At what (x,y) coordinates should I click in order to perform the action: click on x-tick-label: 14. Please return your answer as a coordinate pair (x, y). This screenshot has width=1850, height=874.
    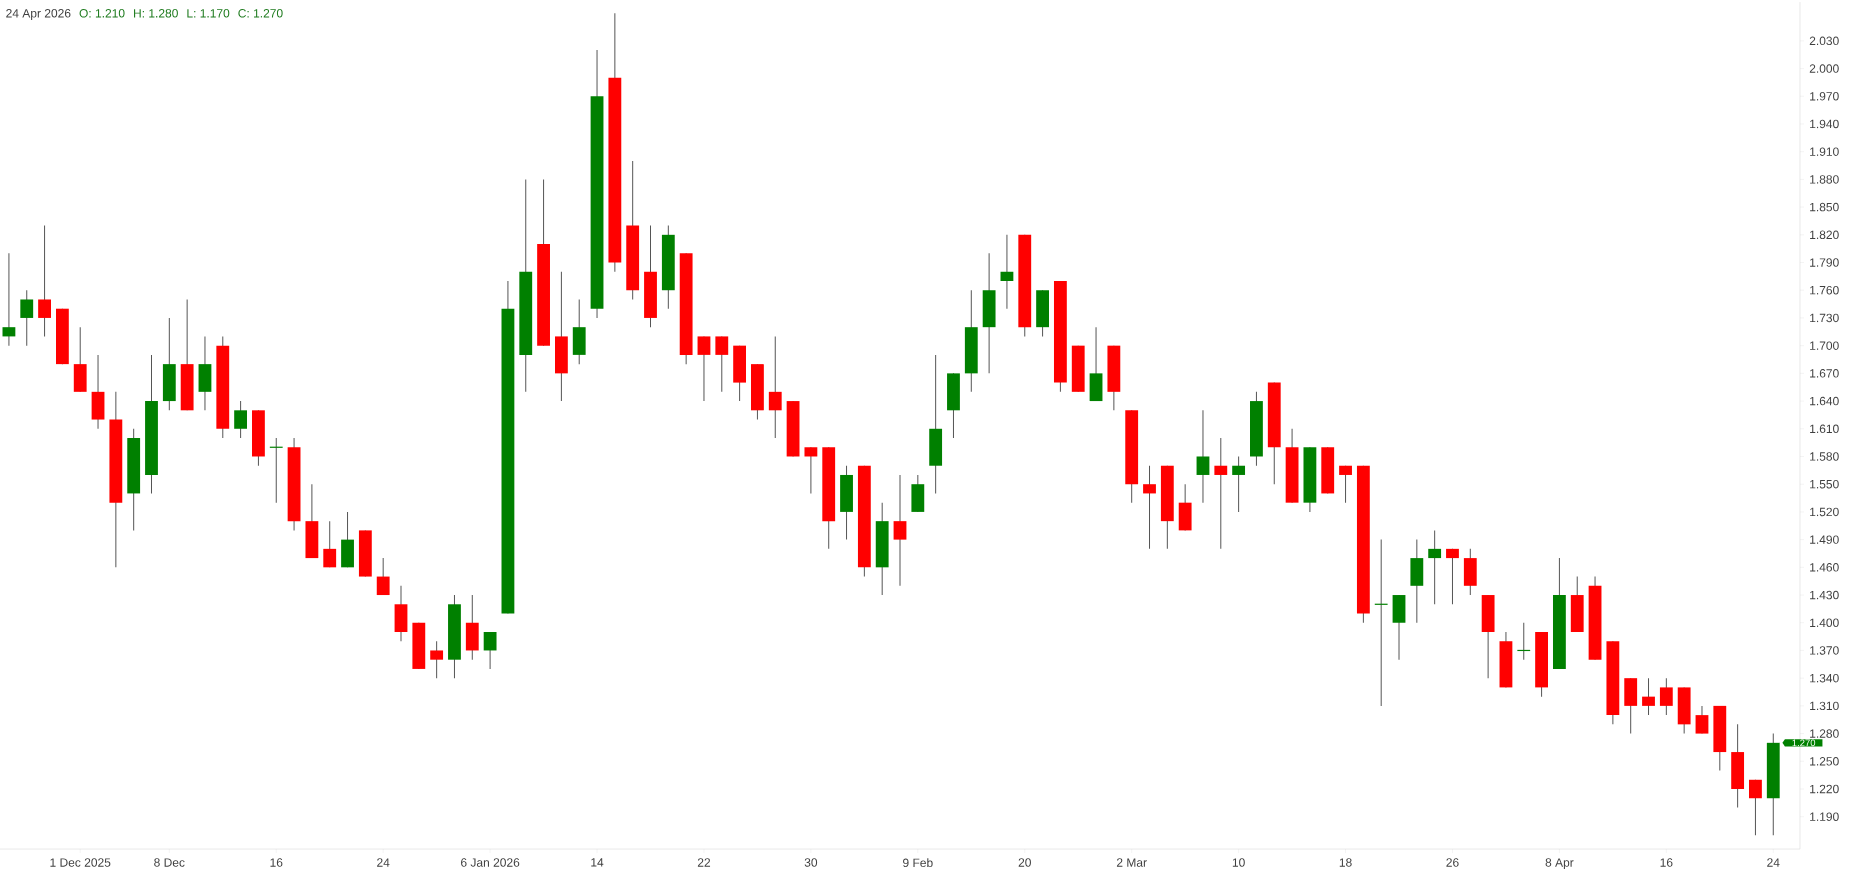
    Looking at the image, I should click on (597, 862).